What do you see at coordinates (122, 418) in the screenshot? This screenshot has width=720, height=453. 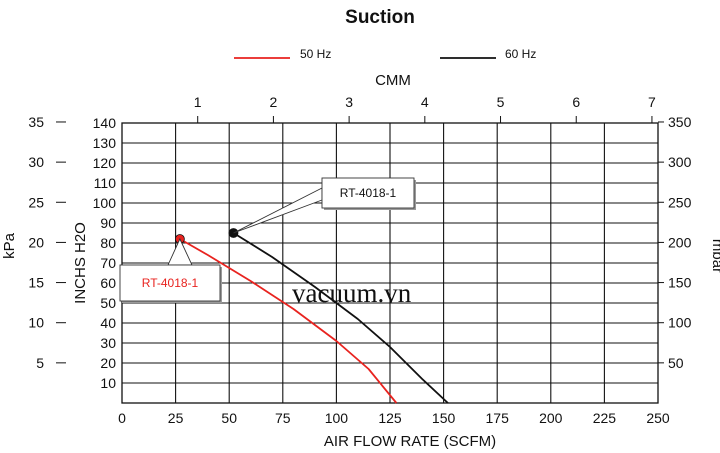 I see `x-tick-label: 0` at bounding box center [122, 418].